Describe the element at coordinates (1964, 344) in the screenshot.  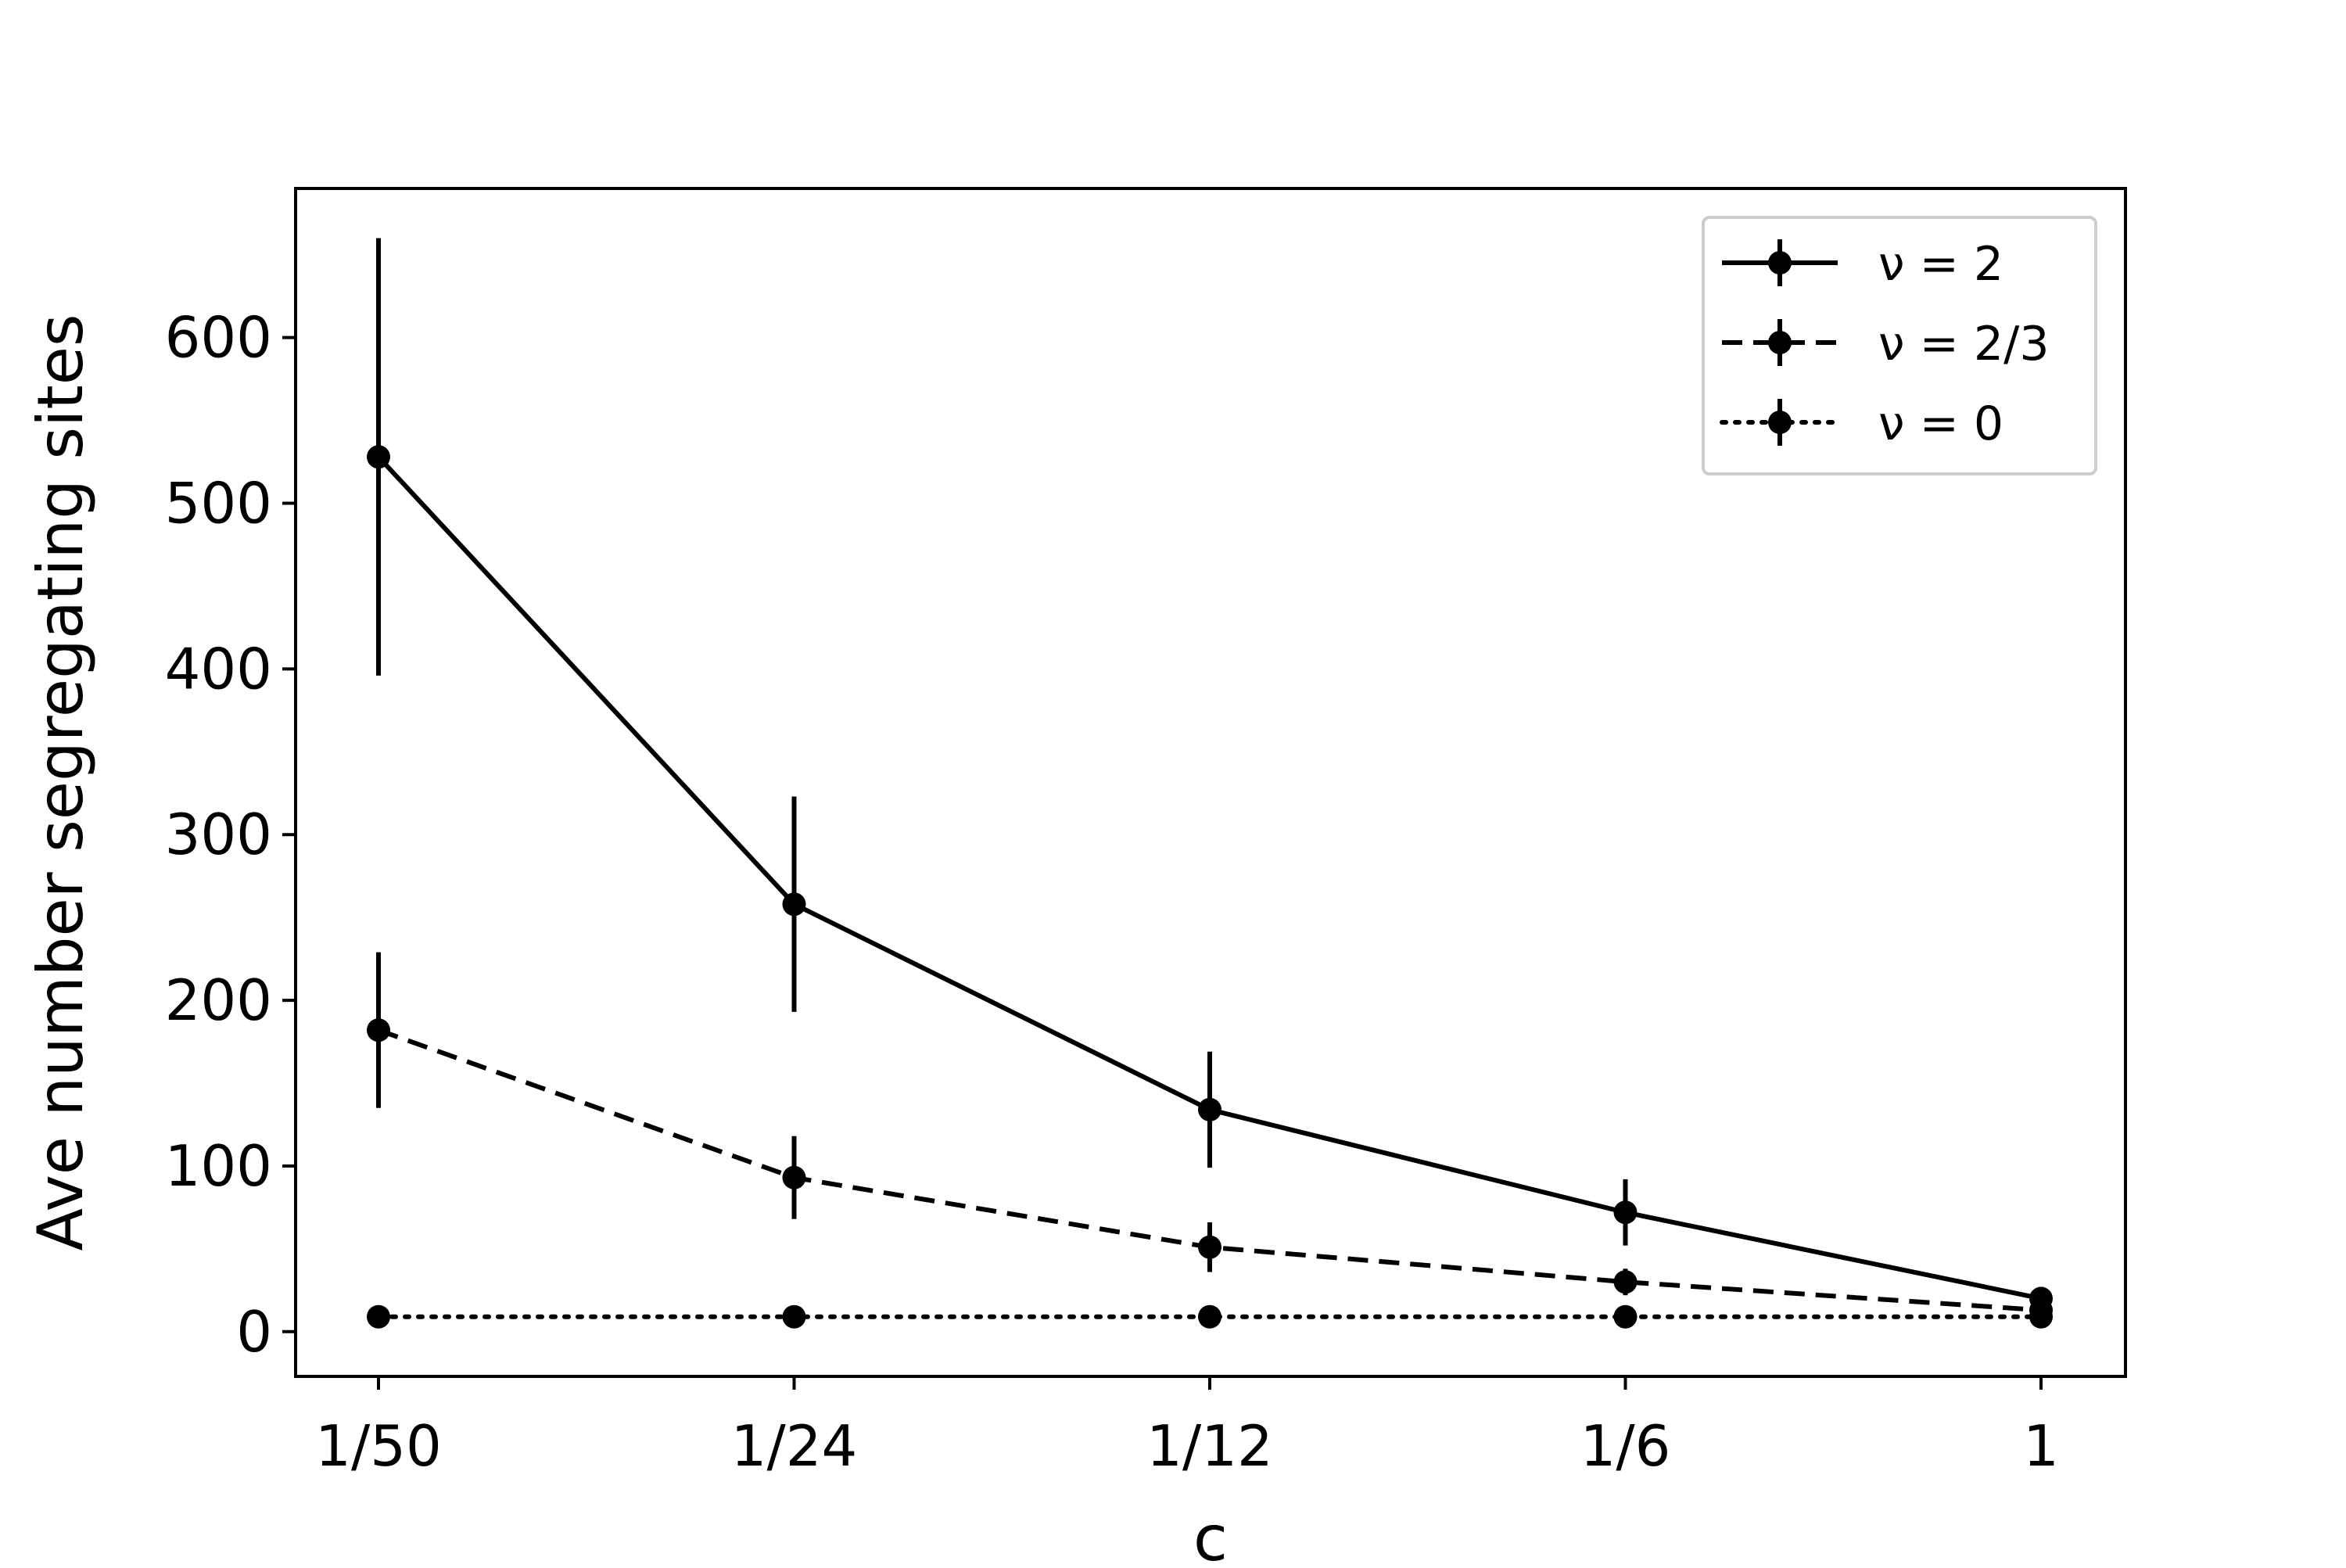
I see `legend-label: ν = 2/3` at that location.